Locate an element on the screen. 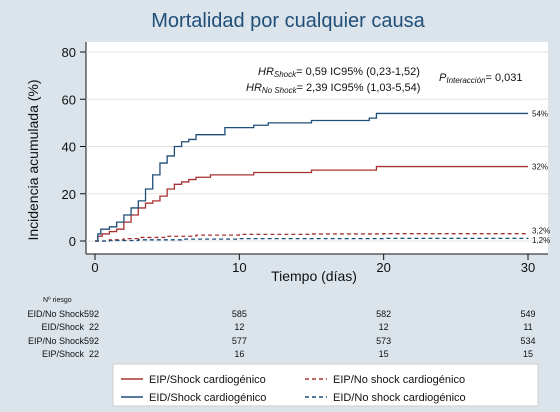  risk-row-label: EID/Shock is located at coordinates (62, 327).